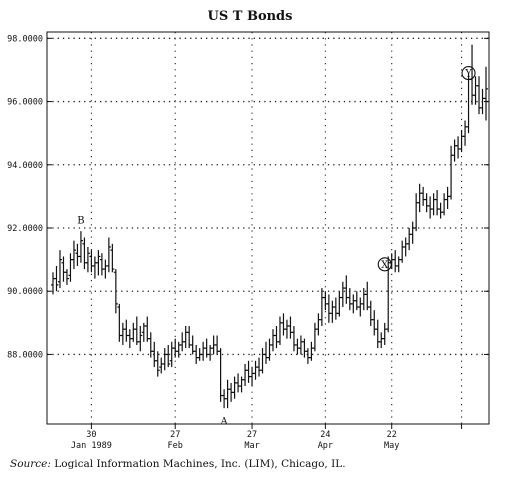 This screenshot has height=479, width=506. What do you see at coordinates (80, 221) in the screenshot?
I see `annotation-label: B` at bounding box center [80, 221].